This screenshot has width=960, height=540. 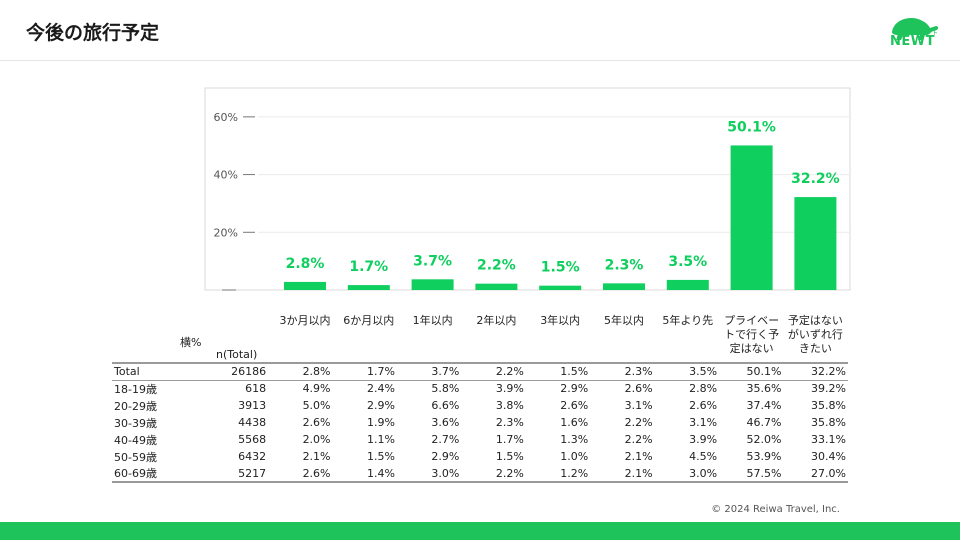 What do you see at coordinates (162, 474) in the screenshot?
I see `row-label: 60-69歳` at bounding box center [162, 474].